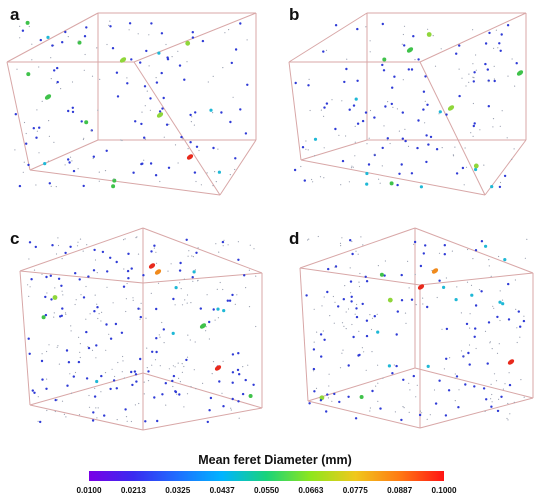 The width and height of the screenshot is (550, 499). I want to click on colorbar-tick-label: 0.0100, so click(89, 490).